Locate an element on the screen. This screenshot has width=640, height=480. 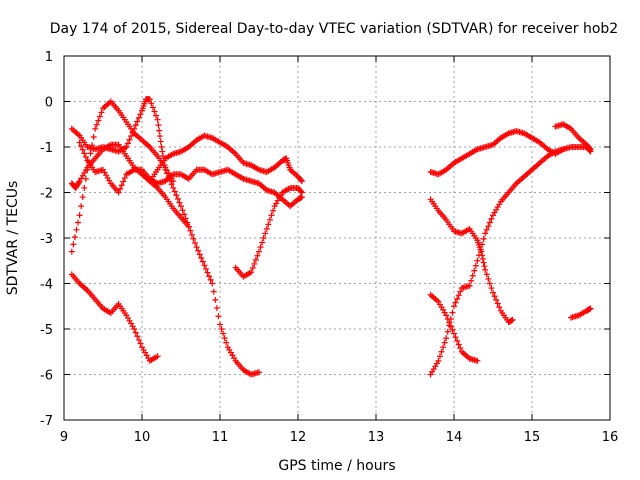
x-tick-label: 11 is located at coordinates (220, 437).